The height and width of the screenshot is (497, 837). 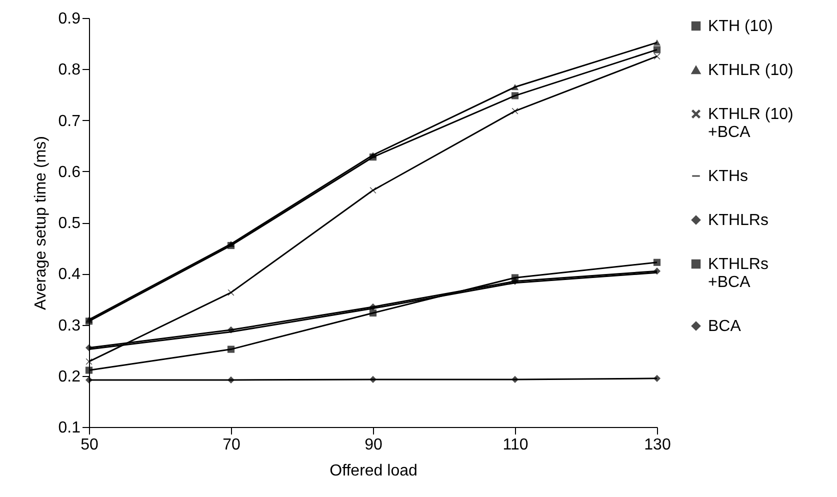 I want to click on y-tick-label: 0.6, so click(x=69, y=172).